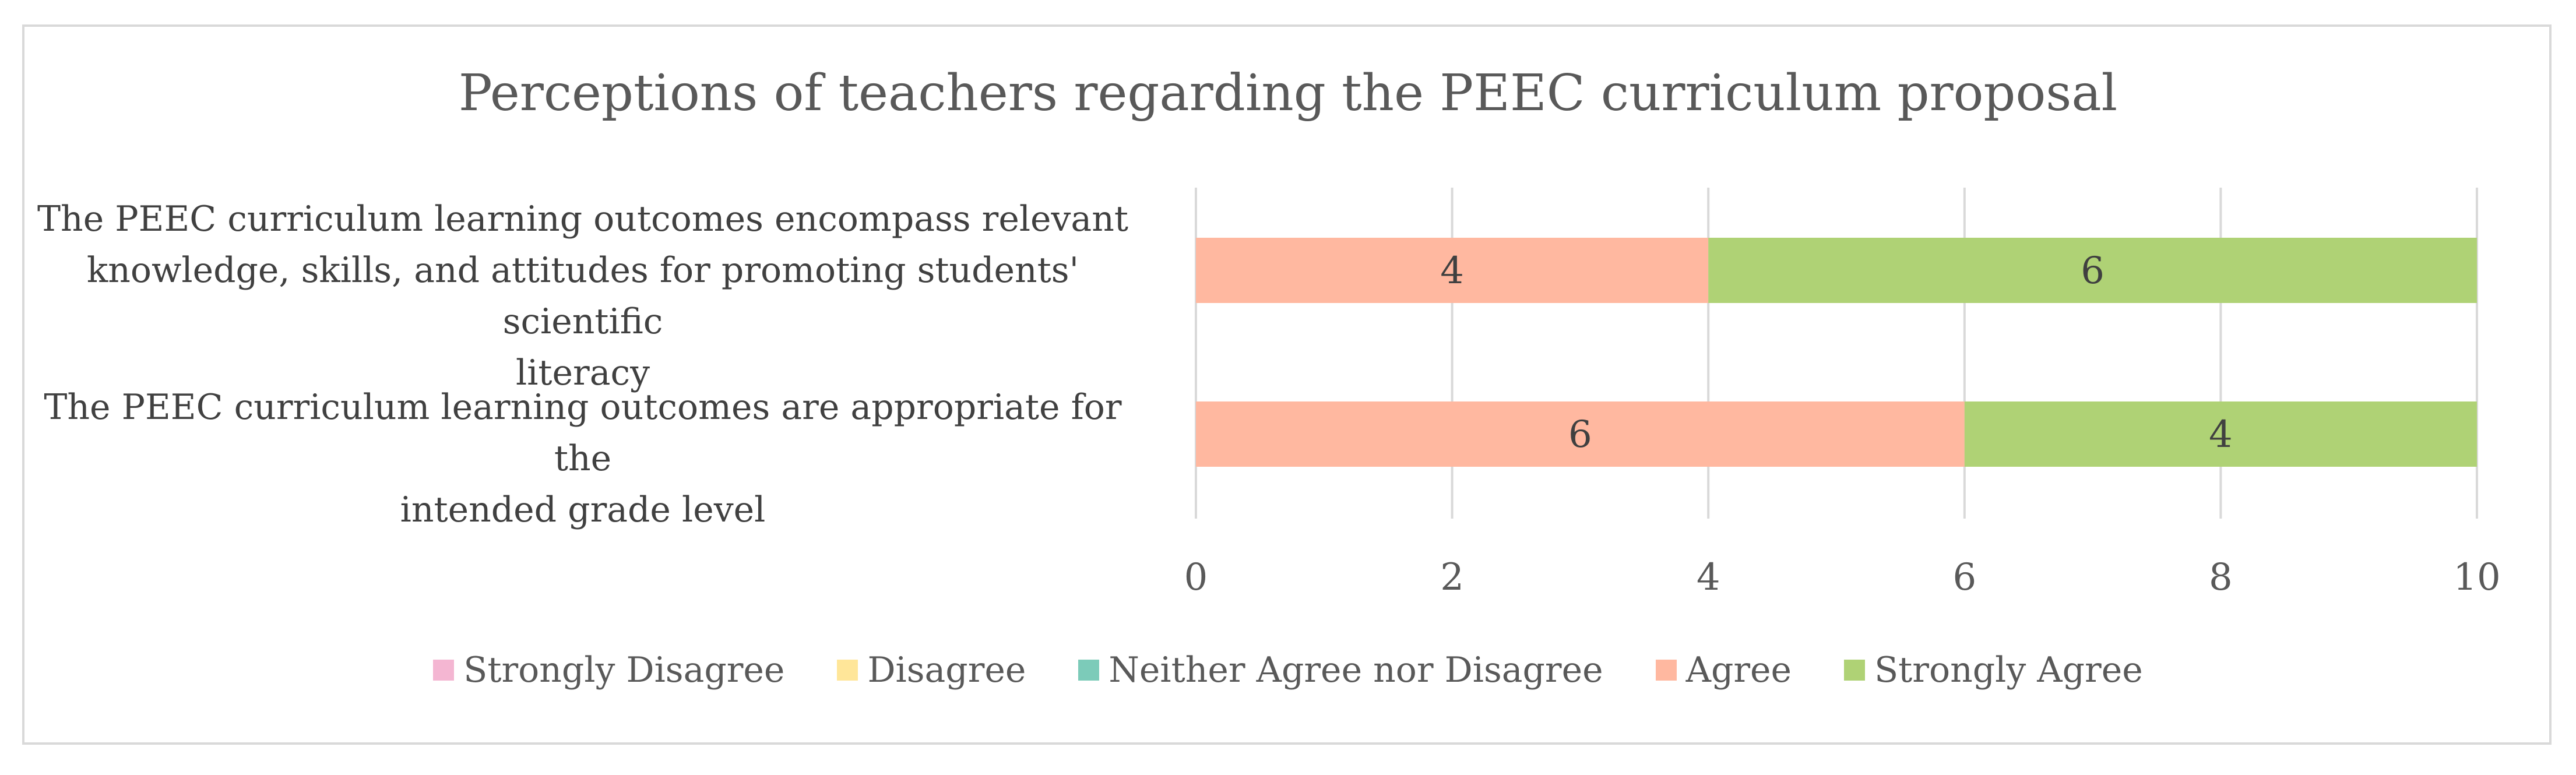  I want to click on x-tick-label-5: 10, so click(2476, 577).